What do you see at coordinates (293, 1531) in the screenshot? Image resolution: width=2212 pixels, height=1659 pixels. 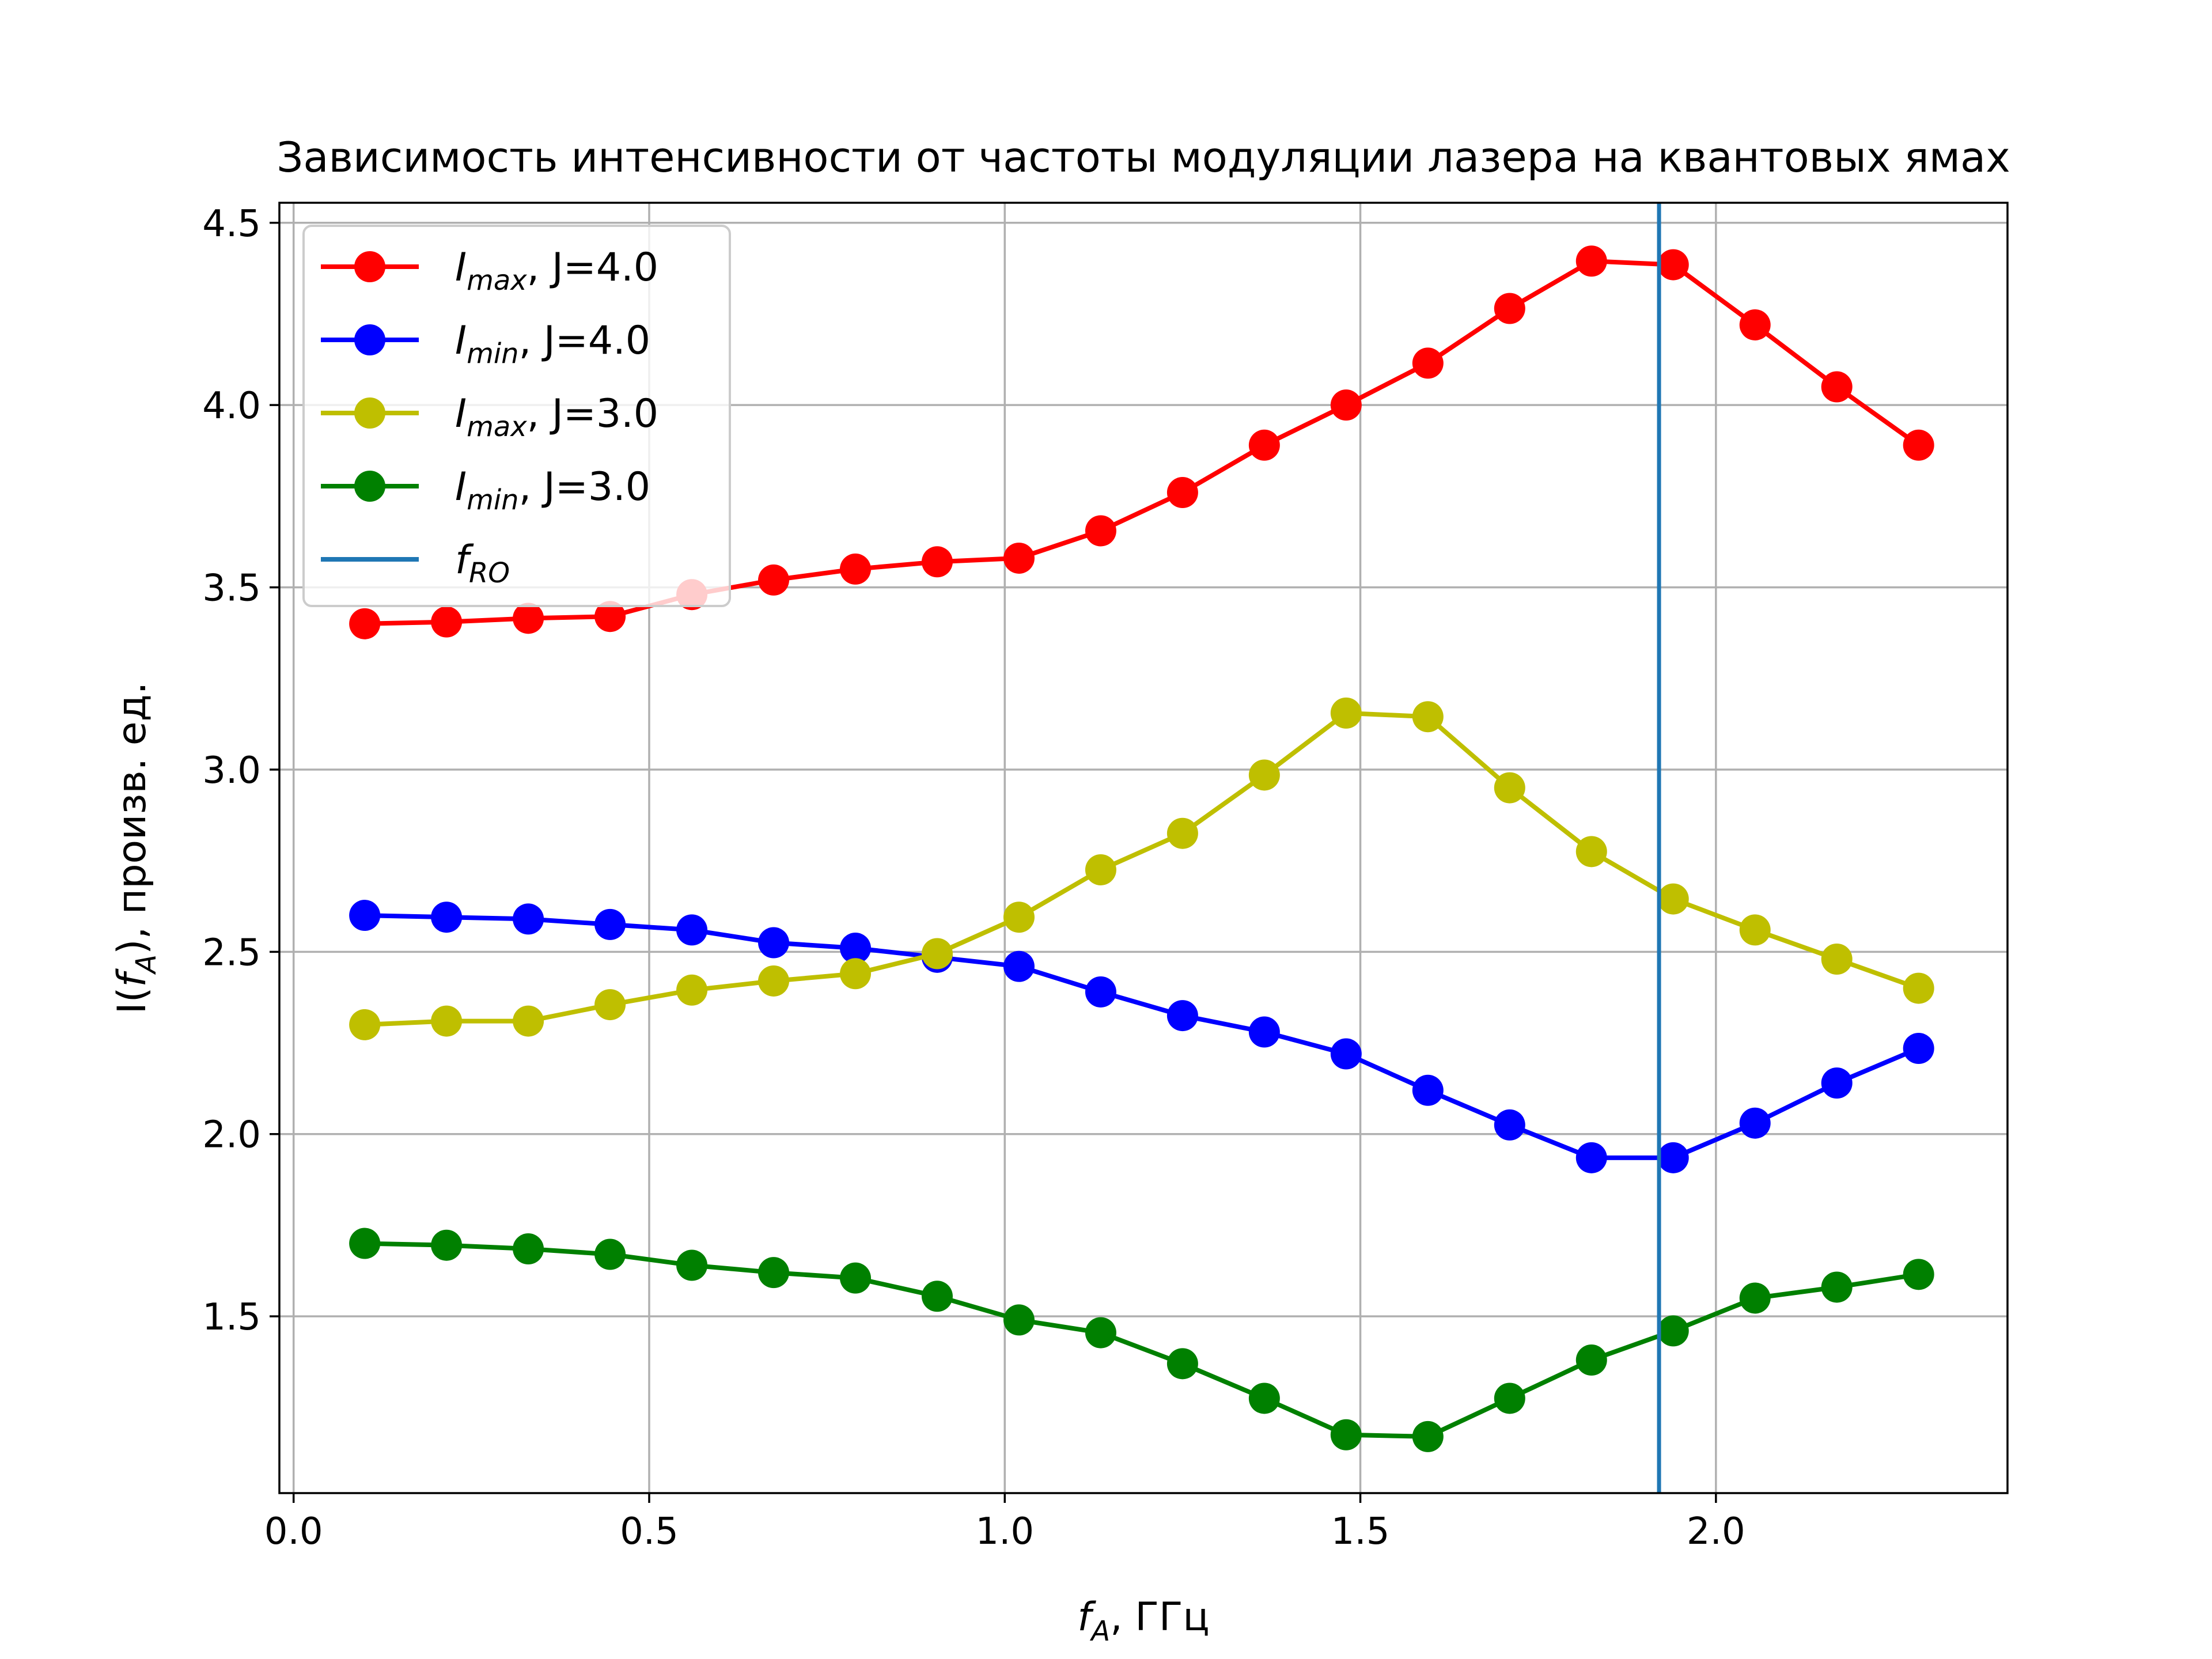 I see `x-tick-label: 0.0` at bounding box center [293, 1531].